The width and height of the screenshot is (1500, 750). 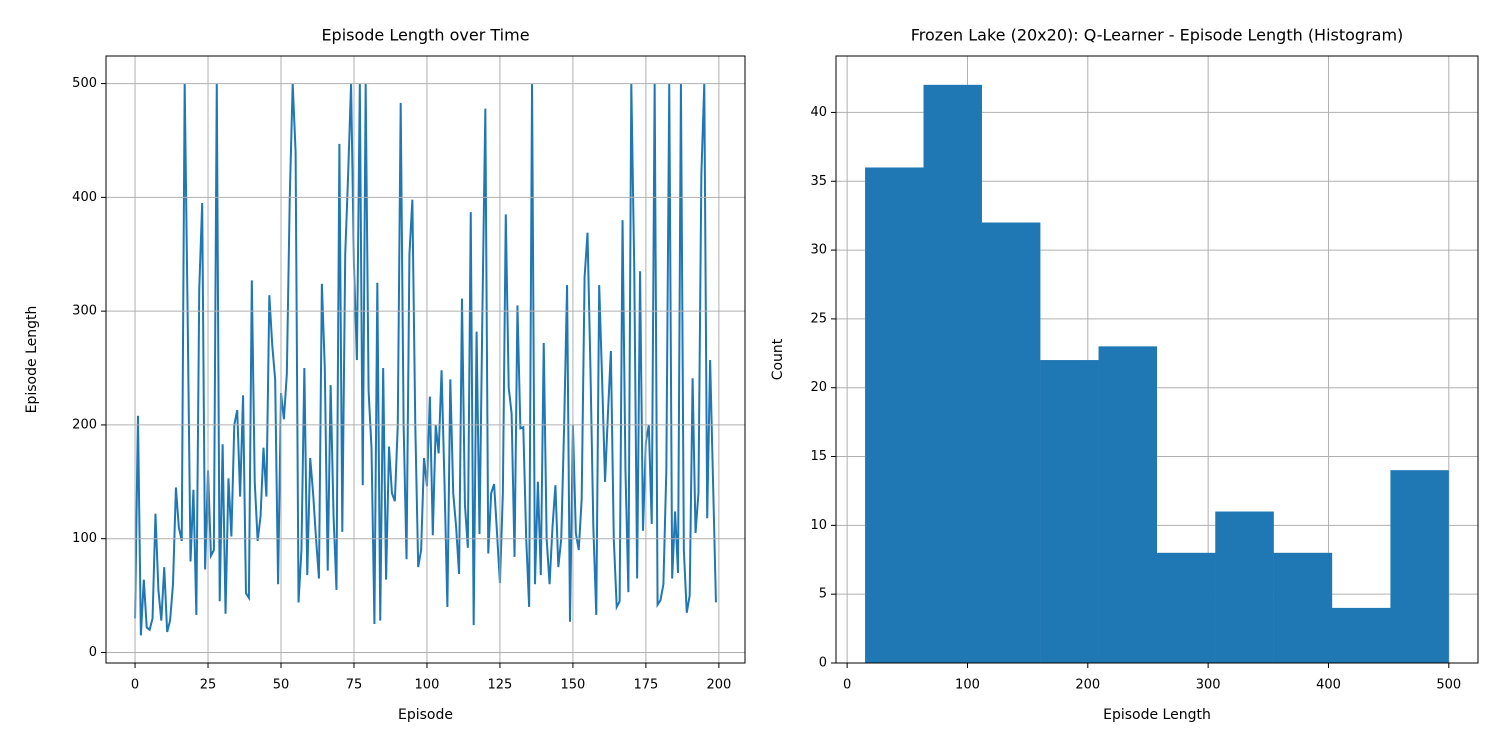 What do you see at coordinates (818, 456) in the screenshot?
I see `y-tick-label: 15` at bounding box center [818, 456].